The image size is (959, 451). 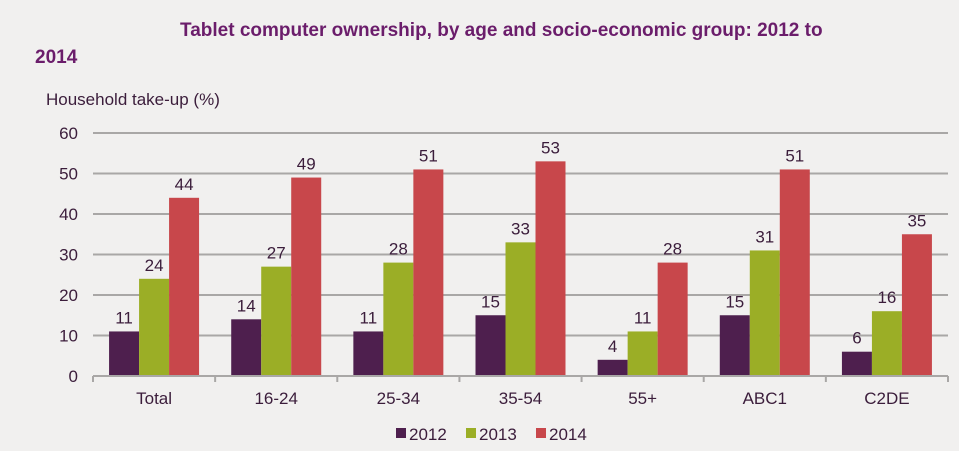 I want to click on chart-title-continued: 2014, so click(x=56, y=57).